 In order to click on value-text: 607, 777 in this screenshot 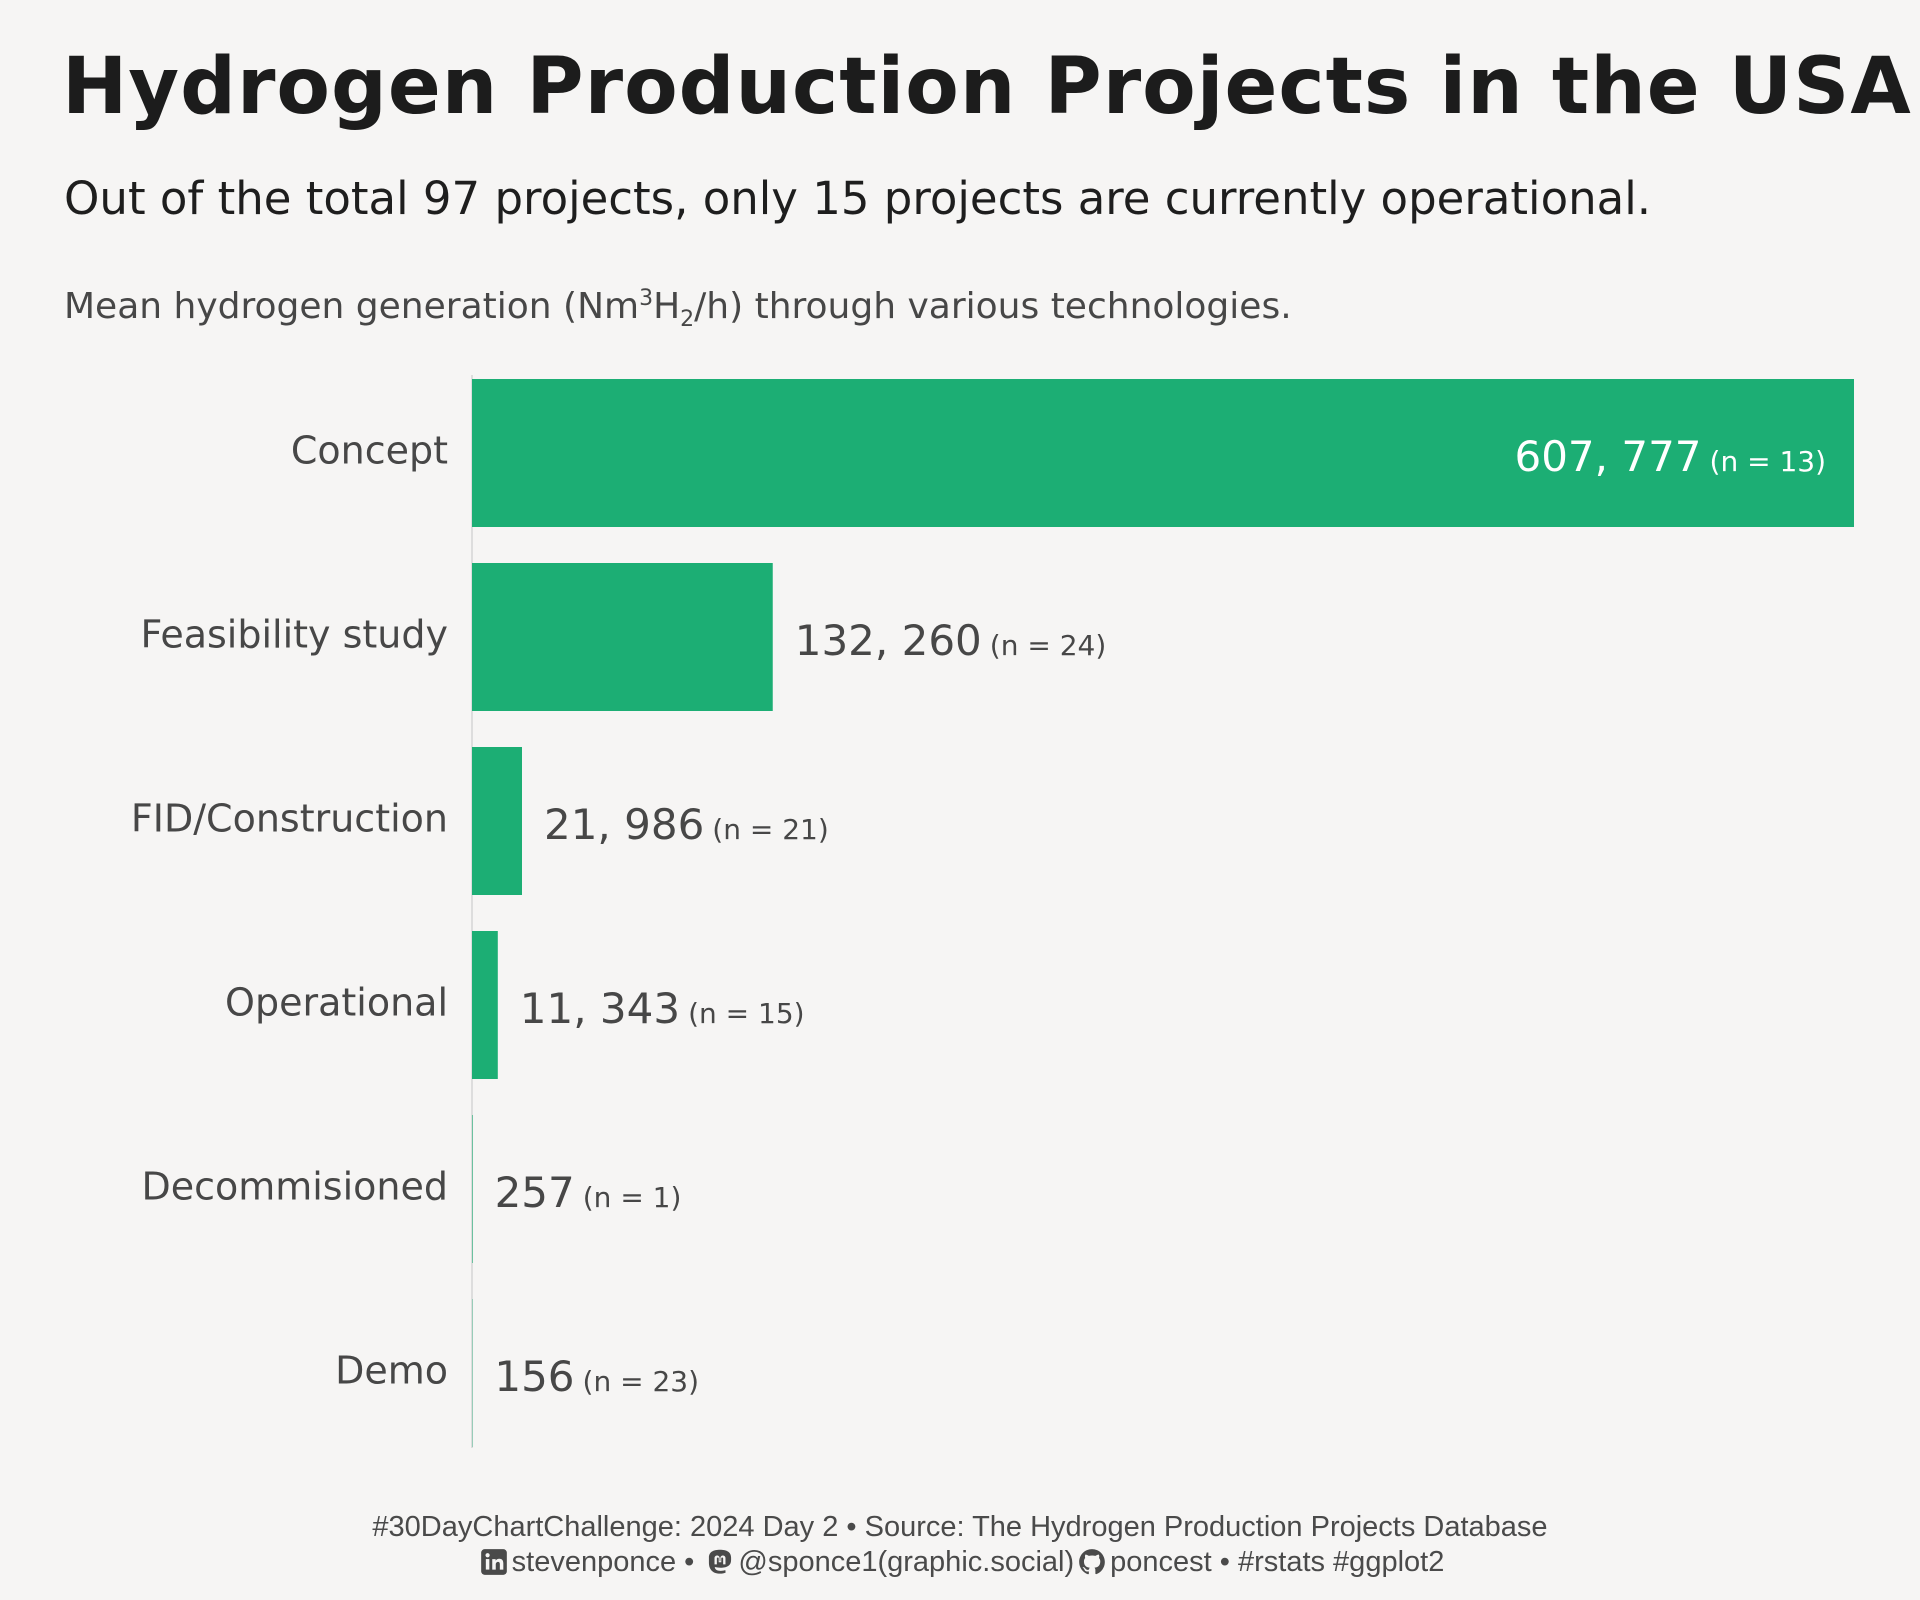, I will do `click(1607, 456)`.